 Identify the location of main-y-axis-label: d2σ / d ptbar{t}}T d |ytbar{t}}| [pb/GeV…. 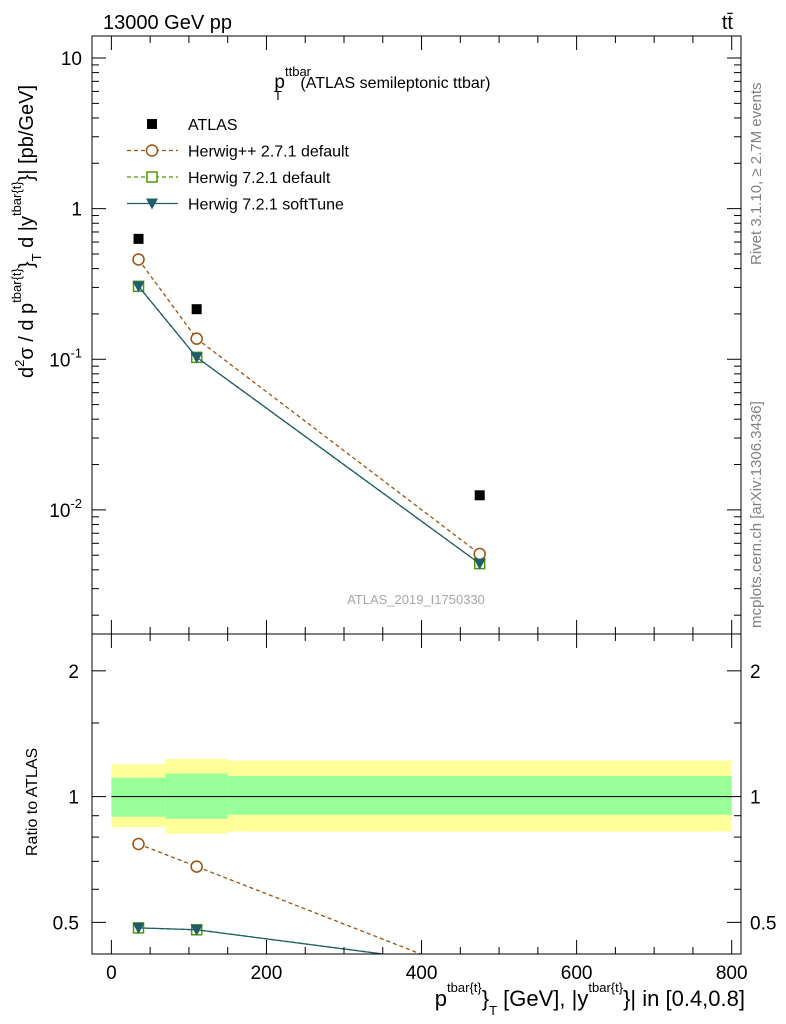
(26, 231).